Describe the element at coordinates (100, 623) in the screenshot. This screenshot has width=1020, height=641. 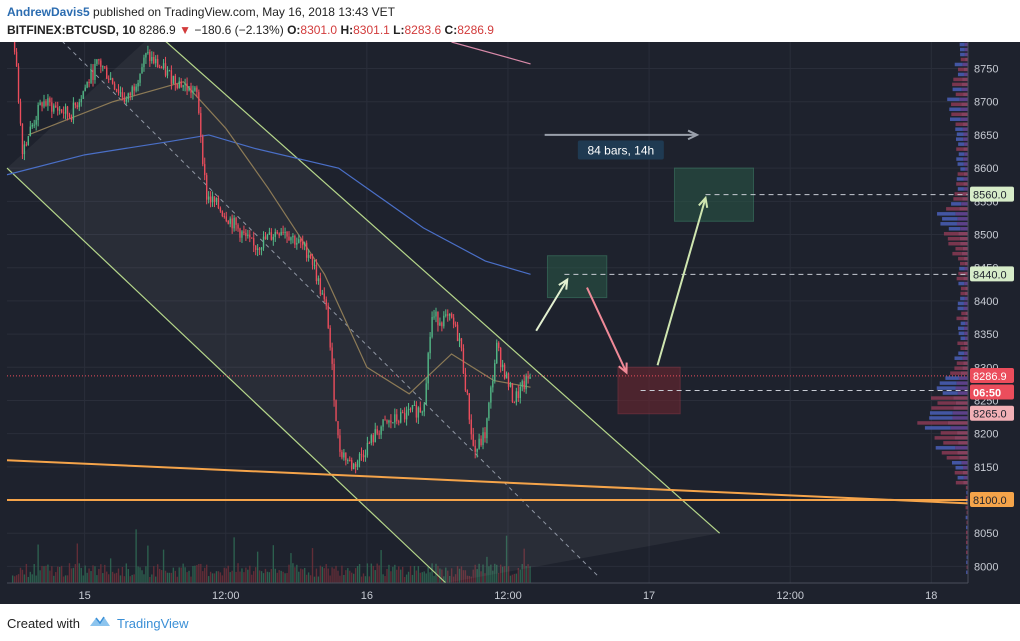
I see `tradingview-logo-icon` at that location.